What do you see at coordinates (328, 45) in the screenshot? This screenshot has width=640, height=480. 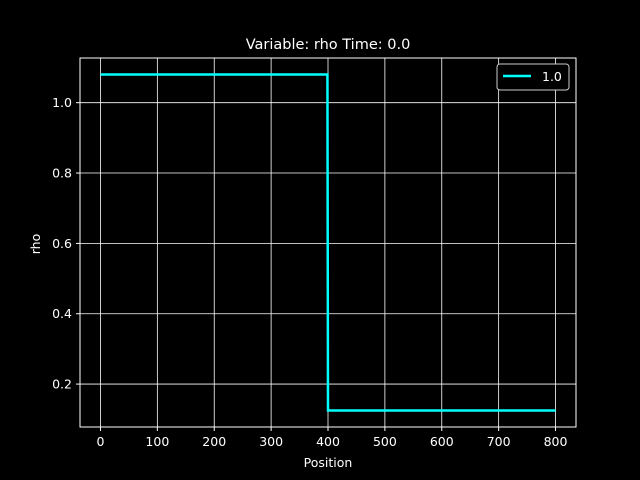 I see `chart-title: Variable: rho Time: 0.0` at bounding box center [328, 45].